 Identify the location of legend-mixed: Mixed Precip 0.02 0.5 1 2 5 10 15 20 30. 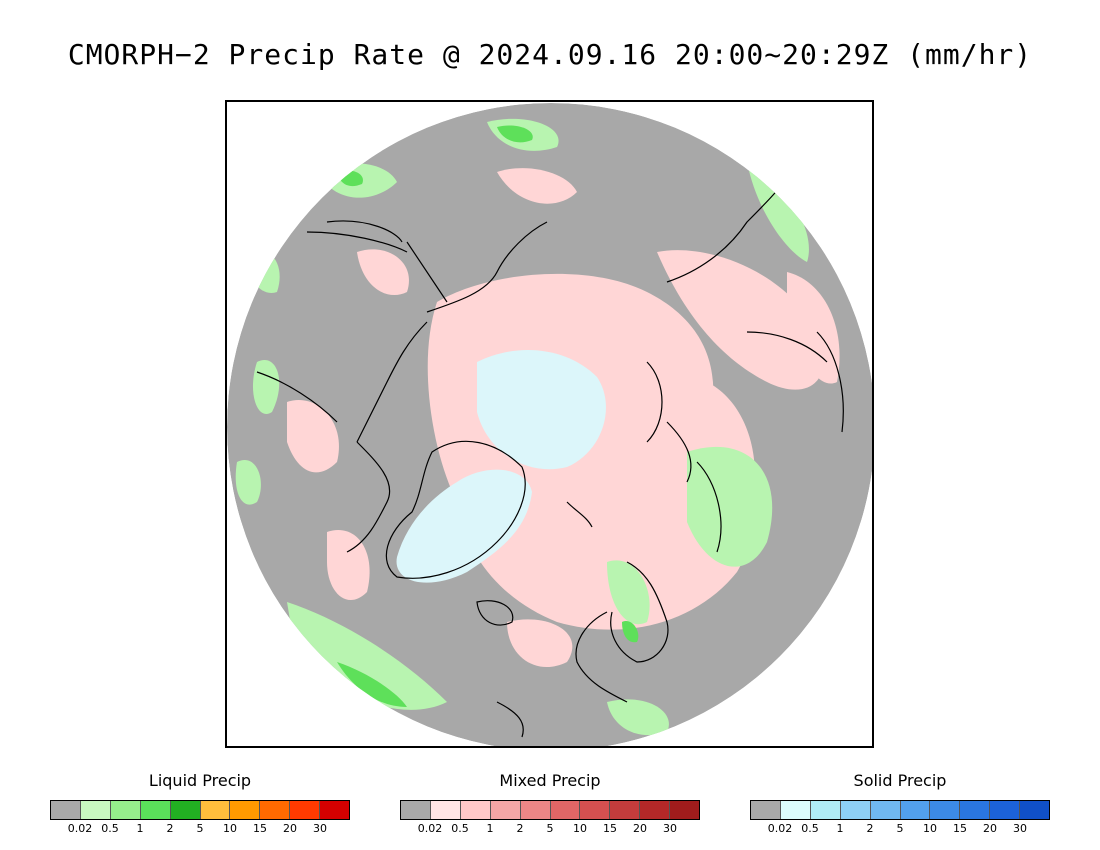
(550, 803).